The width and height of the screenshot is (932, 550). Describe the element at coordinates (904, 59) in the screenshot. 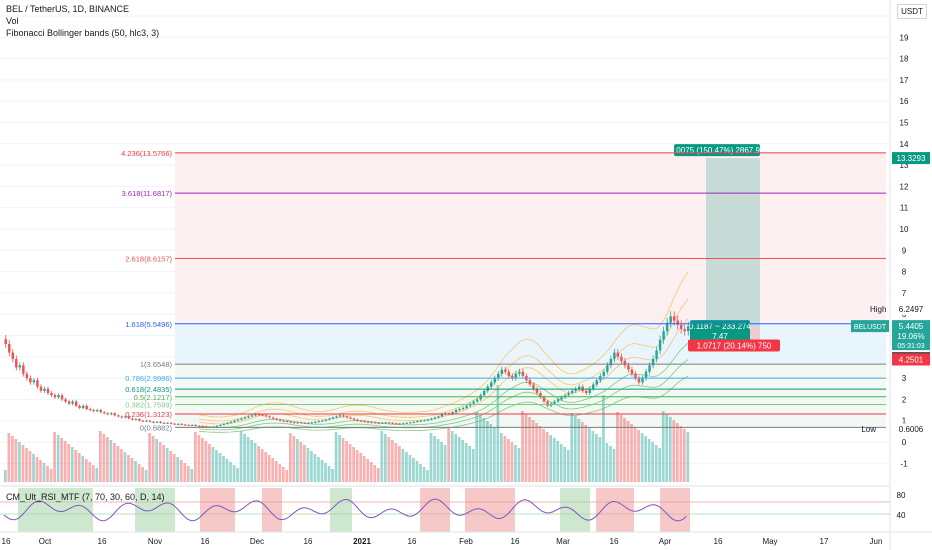

I see `price-tick-label: 18` at that location.